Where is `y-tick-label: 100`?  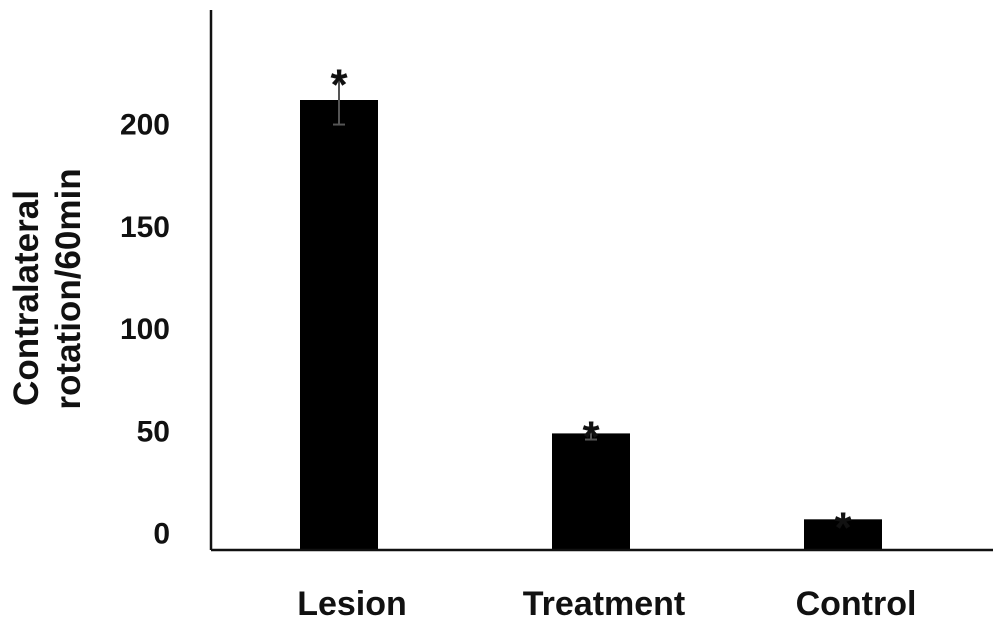 y-tick-label: 100 is located at coordinates (145, 329).